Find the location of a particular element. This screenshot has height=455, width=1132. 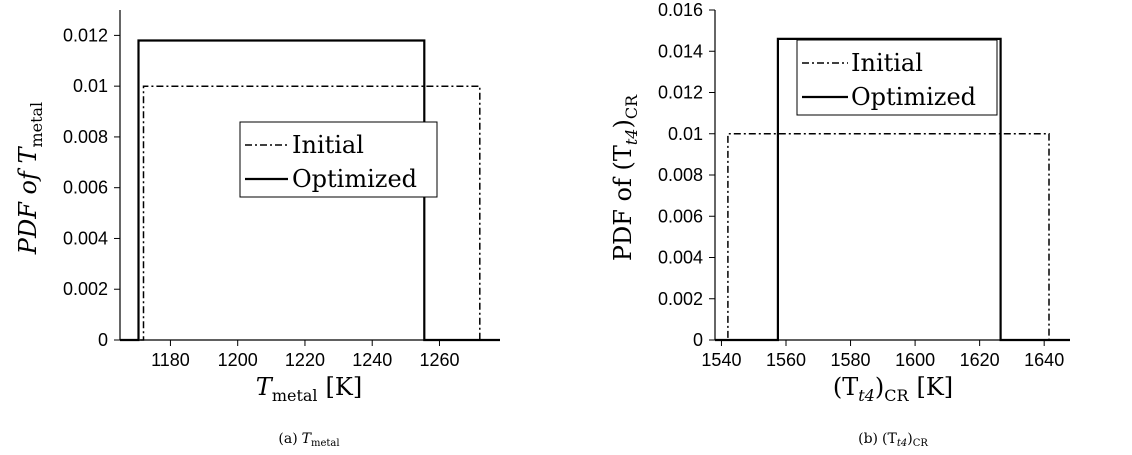

chart-a-legend: Initial Optimized is located at coordinates (338, 159).